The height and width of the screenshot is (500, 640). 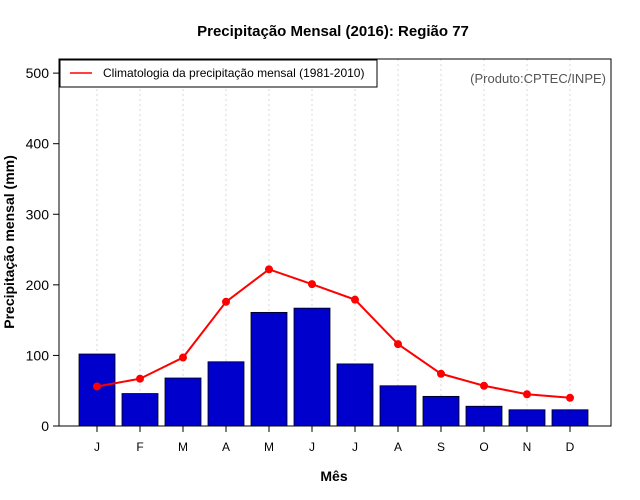 I want to click on legend-box, so click(x=218, y=73).